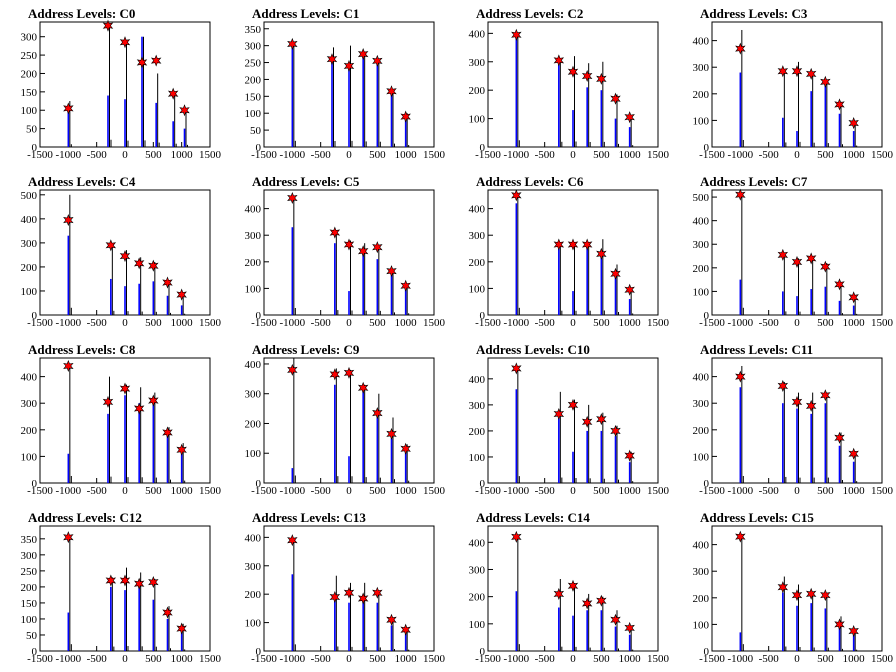 Image resolution: width=896 pixels, height=672 pixels. I want to click on chart-title: Address Levels: C8, so click(82, 349).